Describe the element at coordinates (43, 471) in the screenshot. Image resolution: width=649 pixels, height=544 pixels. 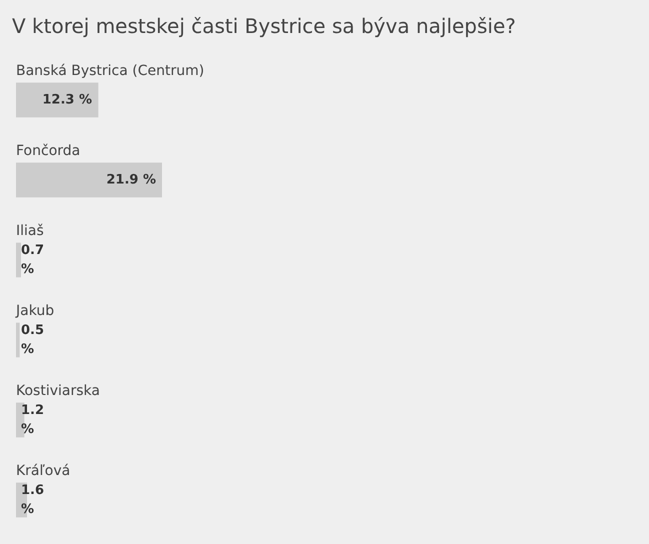
I see `y-tick-label: Kráľová` at that location.